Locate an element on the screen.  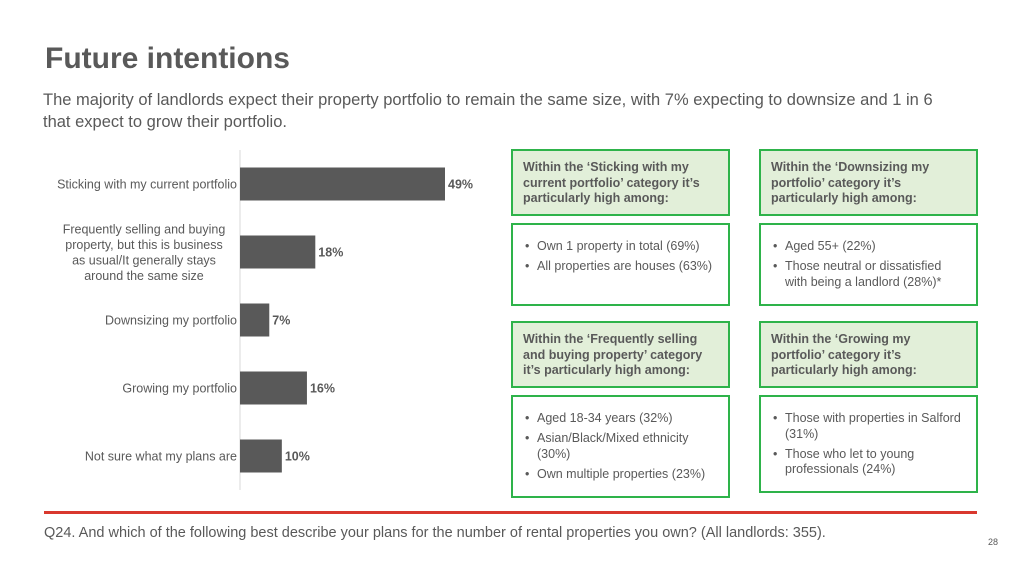
page-number: 28 is located at coordinates (993, 542).